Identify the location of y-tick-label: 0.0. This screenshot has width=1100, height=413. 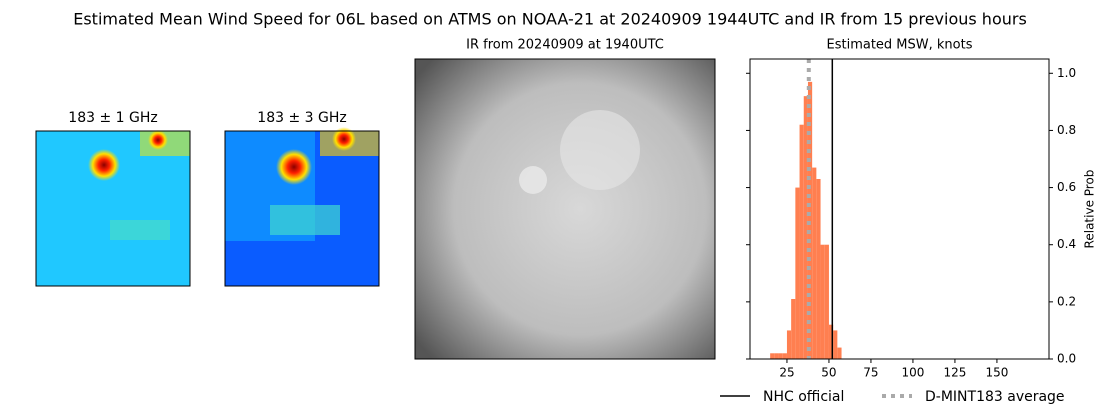
(1066, 359).